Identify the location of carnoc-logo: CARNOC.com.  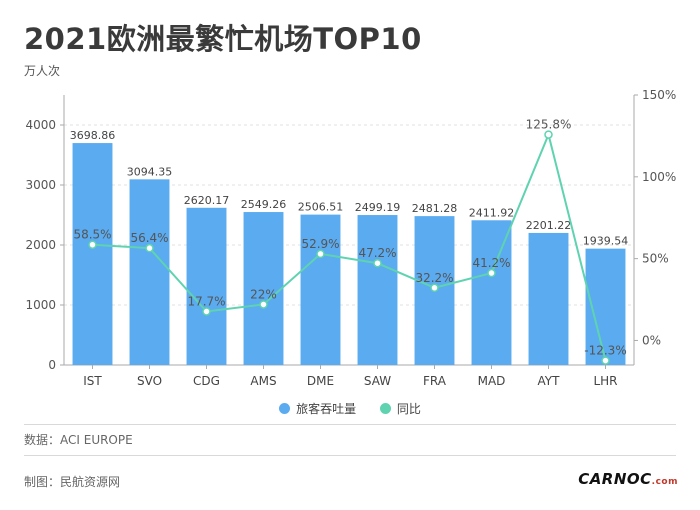
(628, 479).